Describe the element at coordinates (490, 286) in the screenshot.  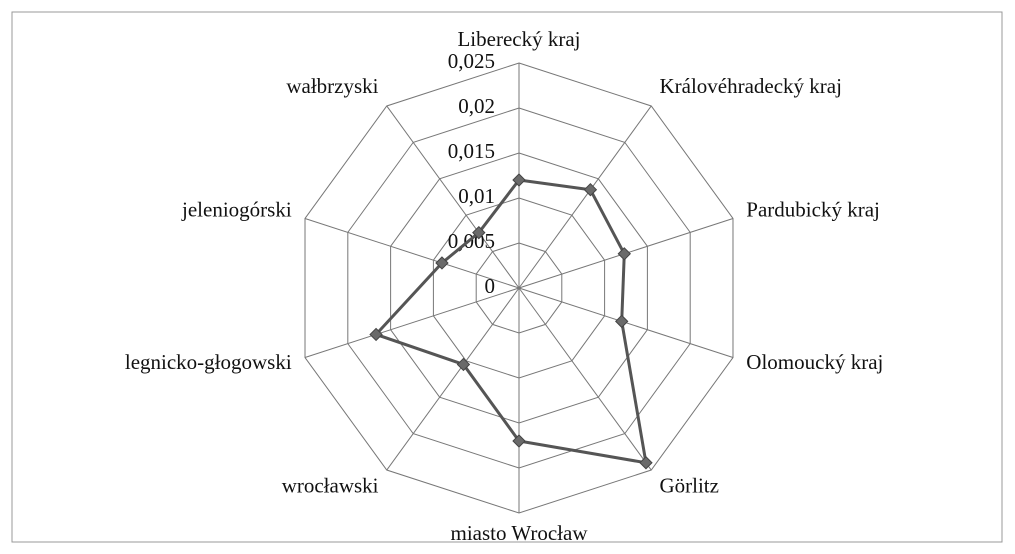
I see `y-tick-label: 0` at that location.